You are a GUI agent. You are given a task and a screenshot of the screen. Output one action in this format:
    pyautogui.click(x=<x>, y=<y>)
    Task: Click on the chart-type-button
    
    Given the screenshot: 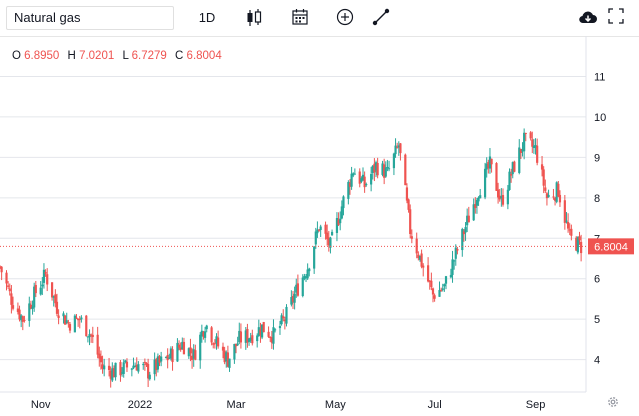 What is the action you would take?
    pyautogui.click(x=254, y=18)
    